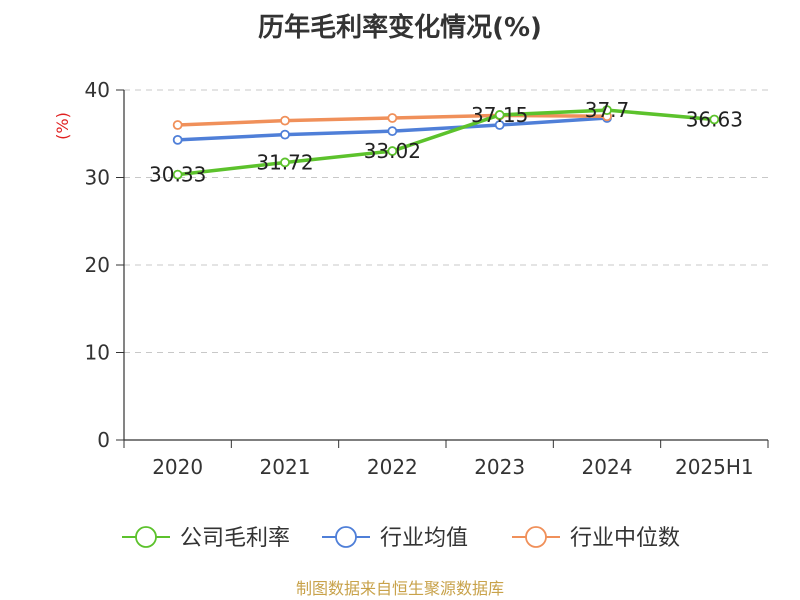 This screenshot has height=600, width=800. What do you see at coordinates (424, 538) in the screenshot?
I see `legend-label: 行业均值` at bounding box center [424, 538].